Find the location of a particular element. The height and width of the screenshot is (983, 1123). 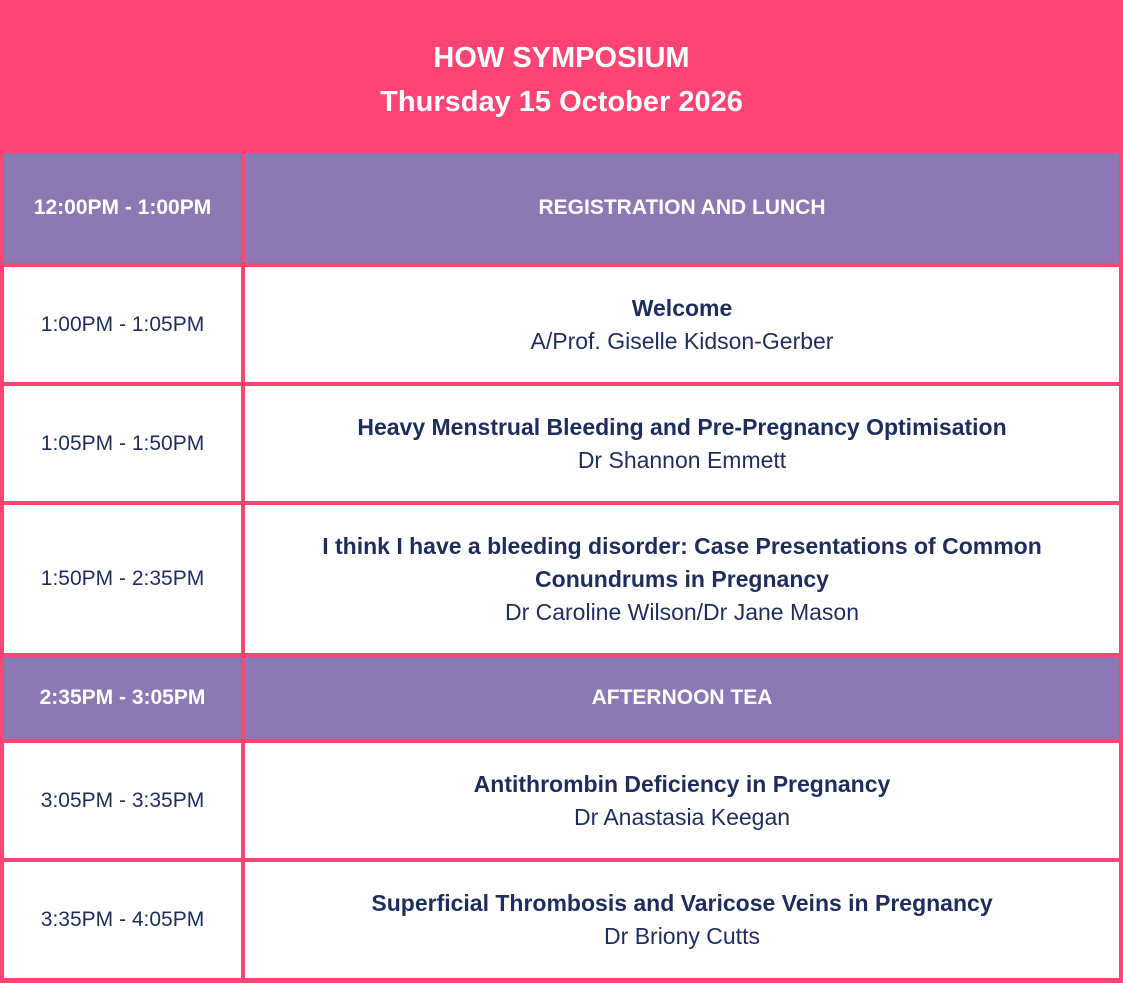

session-cell: Welcome A/Prof. Giselle Kidson-Gerber is located at coordinates (682, 324).